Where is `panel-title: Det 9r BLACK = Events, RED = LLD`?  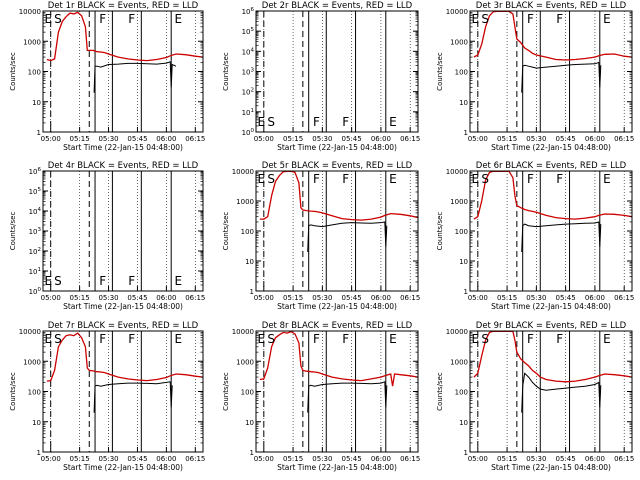
panel-title: Det 9r BLACK = Events, RED = LLD is located at coordinates (551, 326).